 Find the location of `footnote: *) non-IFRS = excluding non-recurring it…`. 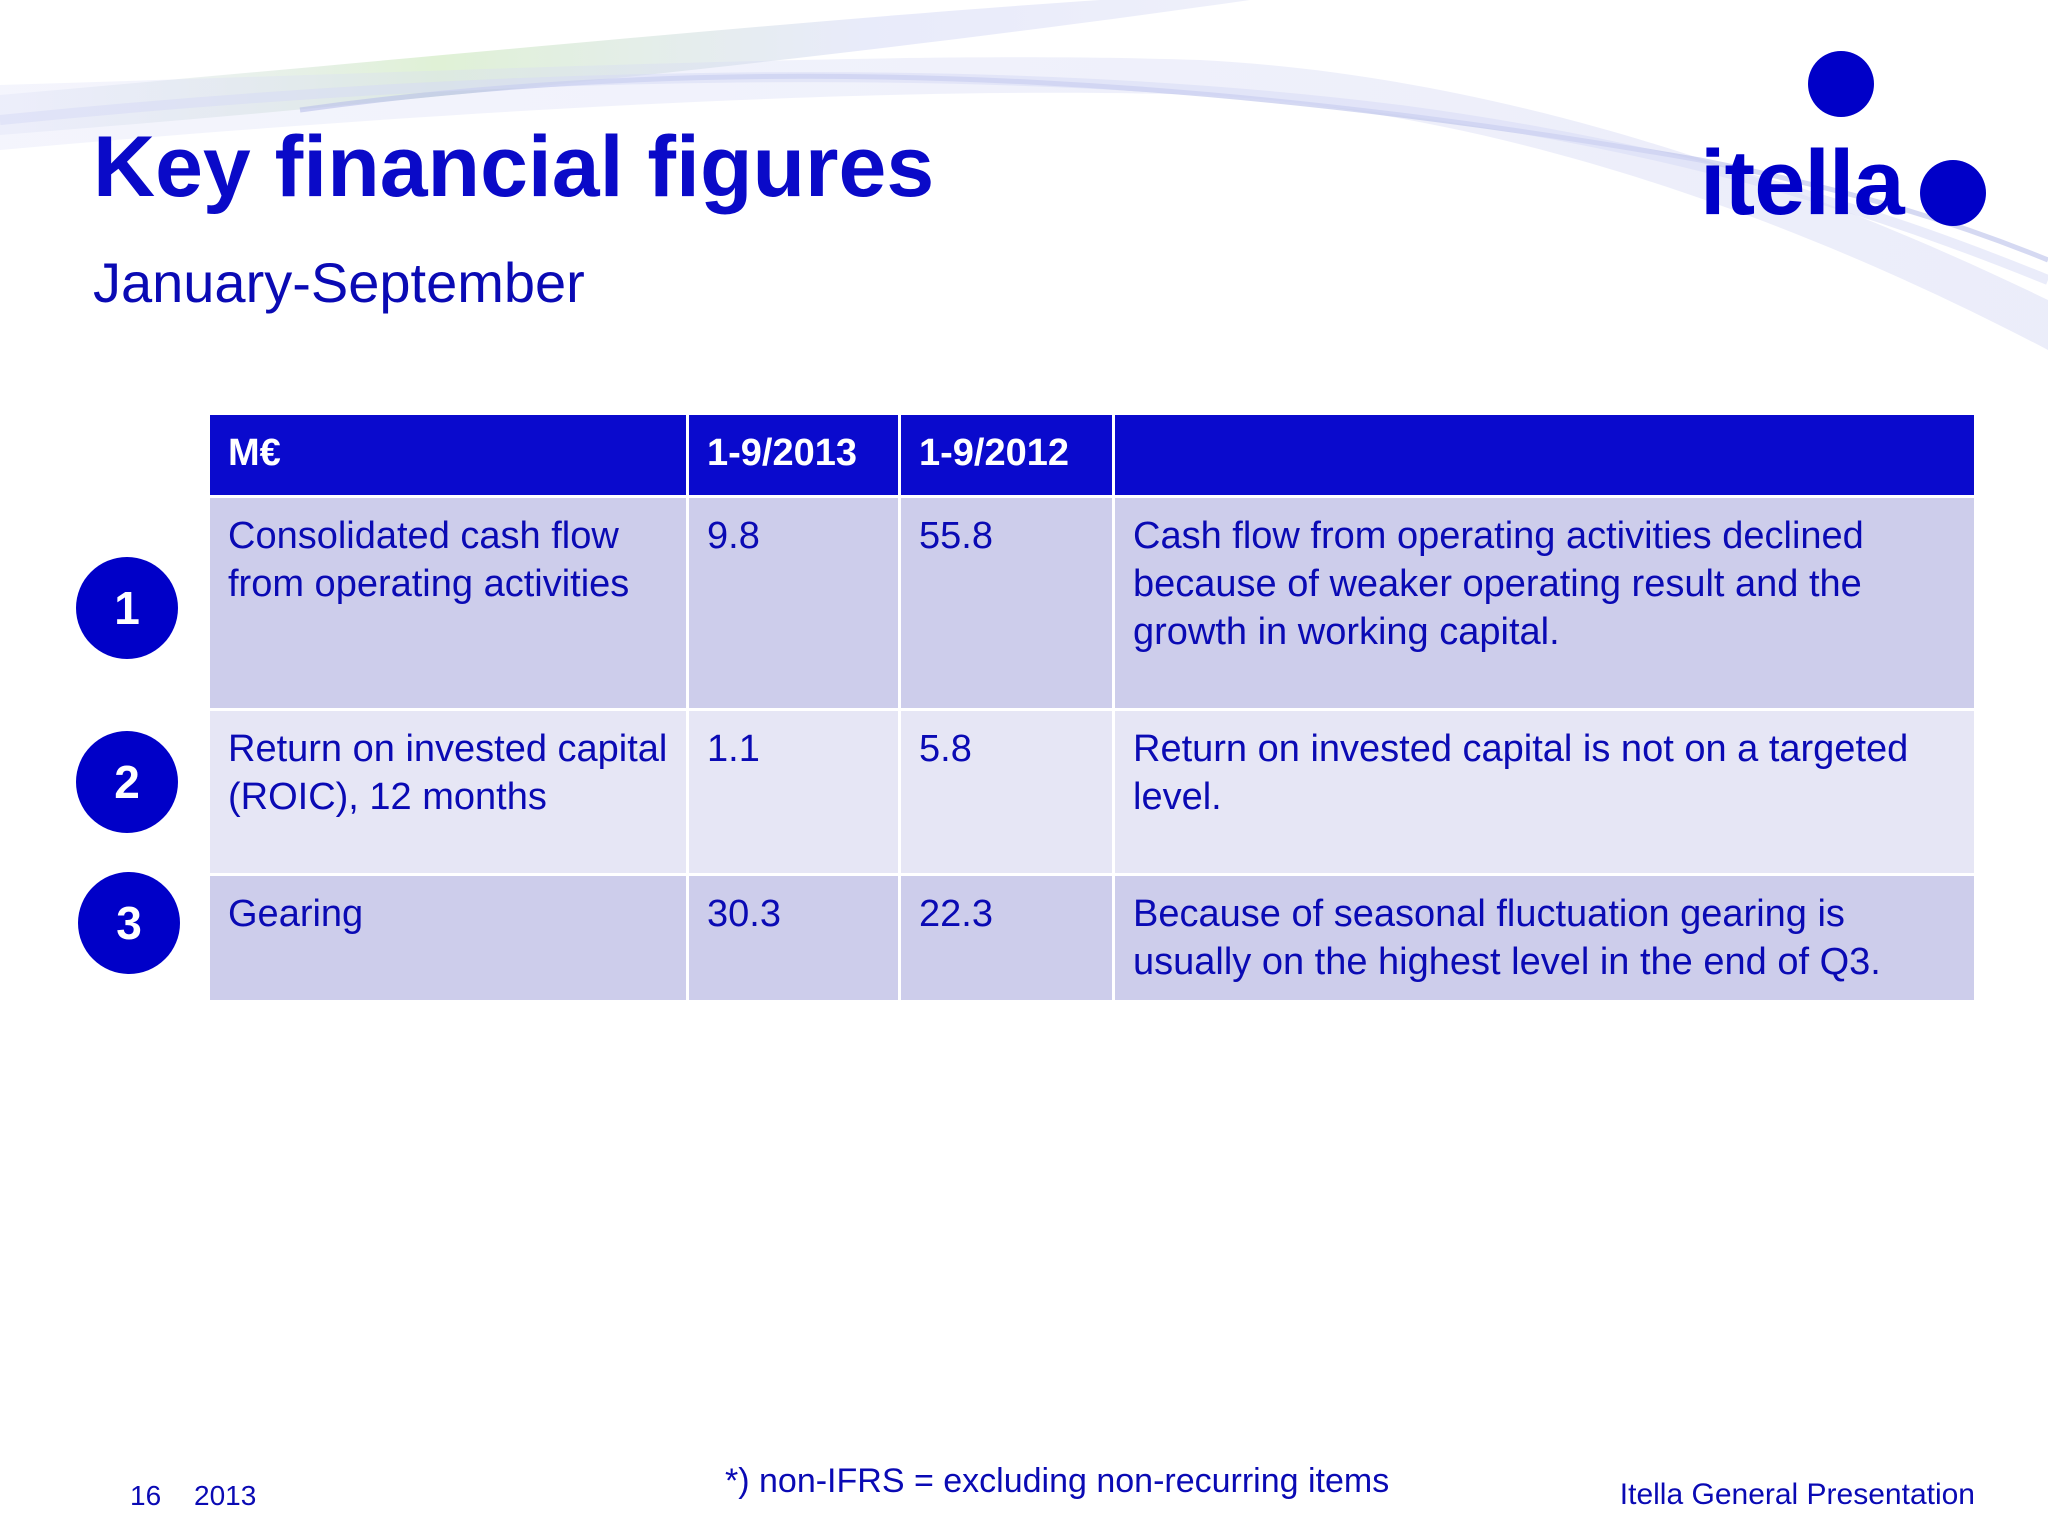

footnote: *) non-IFRS = excluding non-recurring it… is located at coordinates (1057, 1481).